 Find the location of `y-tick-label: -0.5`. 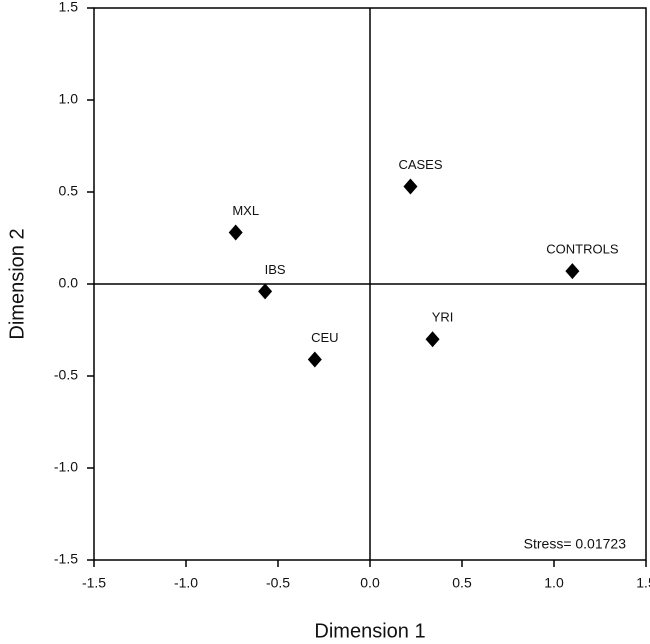

y-tick-label: -0.5 is located at coordinates (66, 375).